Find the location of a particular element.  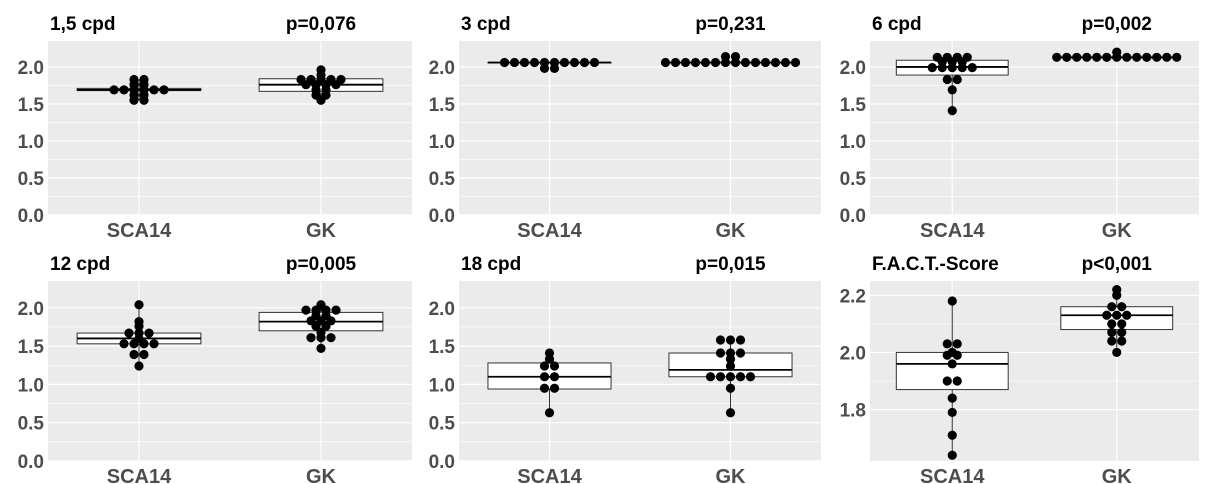

p-value-label: p=0,002 is located at coordinates (1117, 24).